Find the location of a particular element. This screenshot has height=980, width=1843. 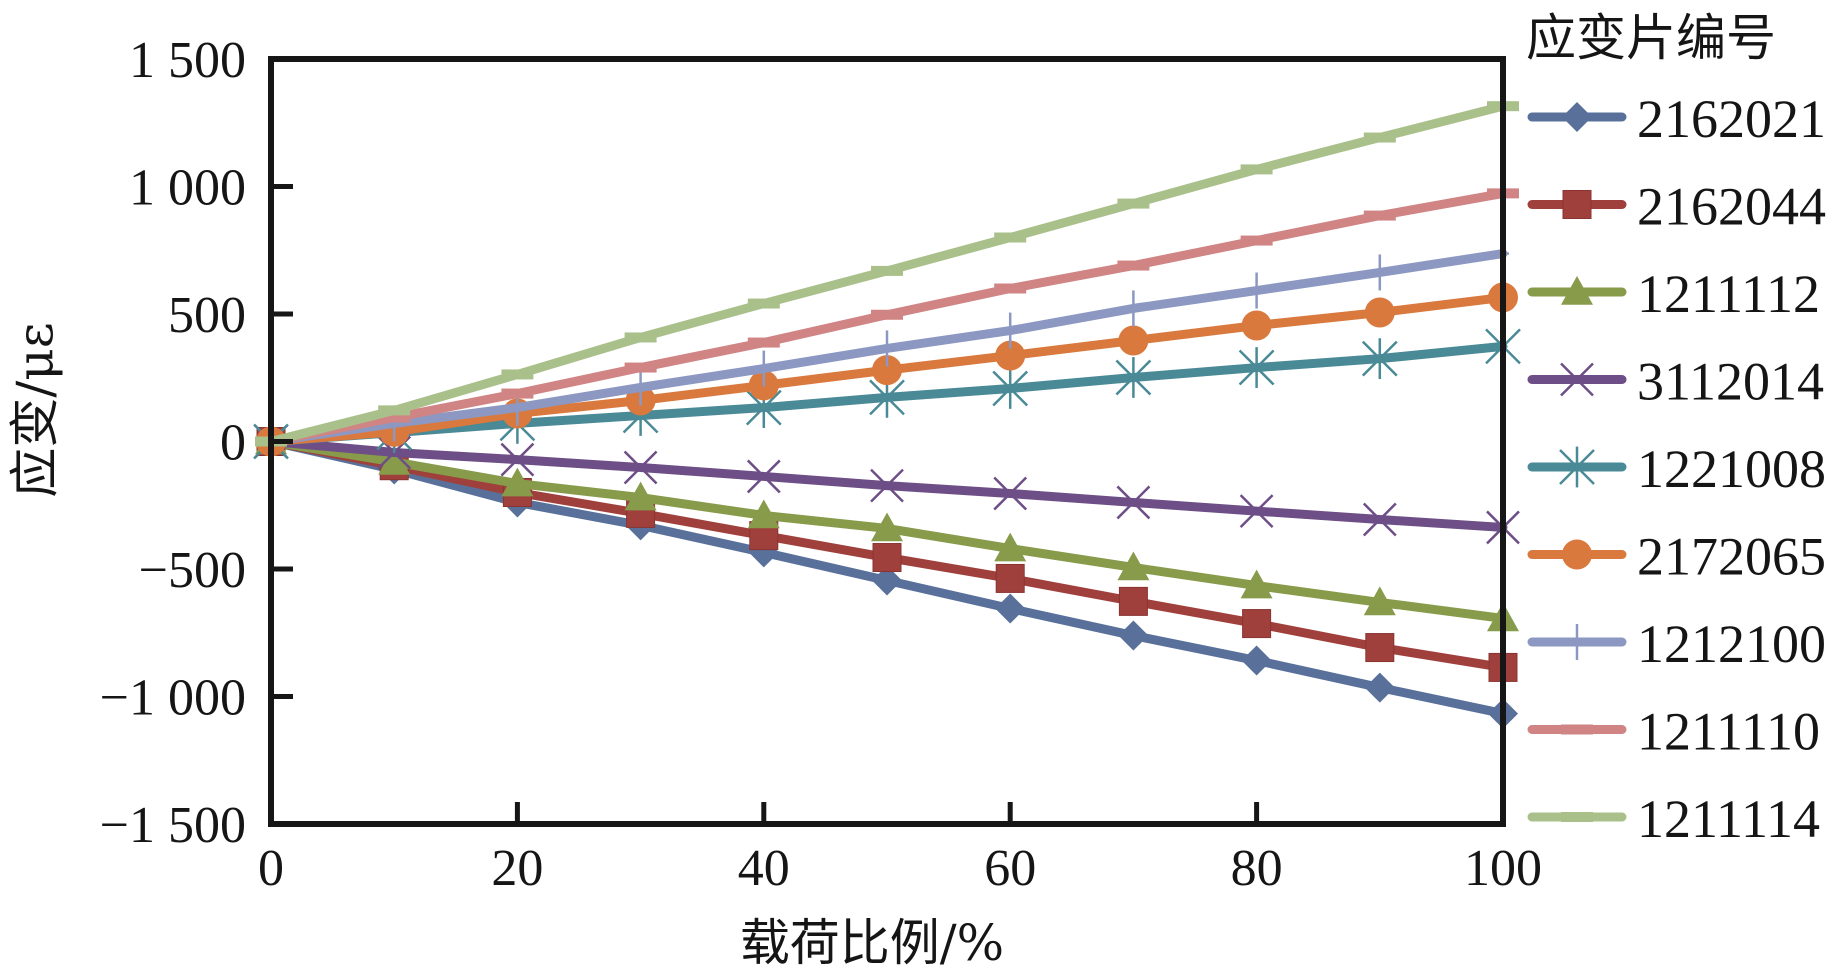

y-axis-title: 应变/με is located at coordinates (35, 409).